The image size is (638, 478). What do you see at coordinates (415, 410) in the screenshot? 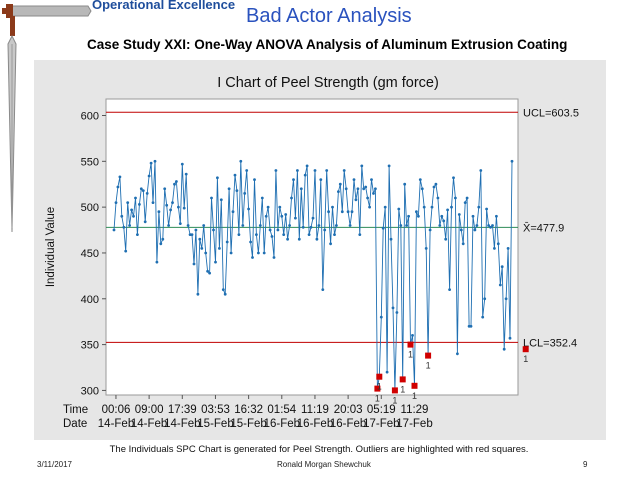
I see `x-tick-label-time: 11:29` at bounding box center [415, 410].